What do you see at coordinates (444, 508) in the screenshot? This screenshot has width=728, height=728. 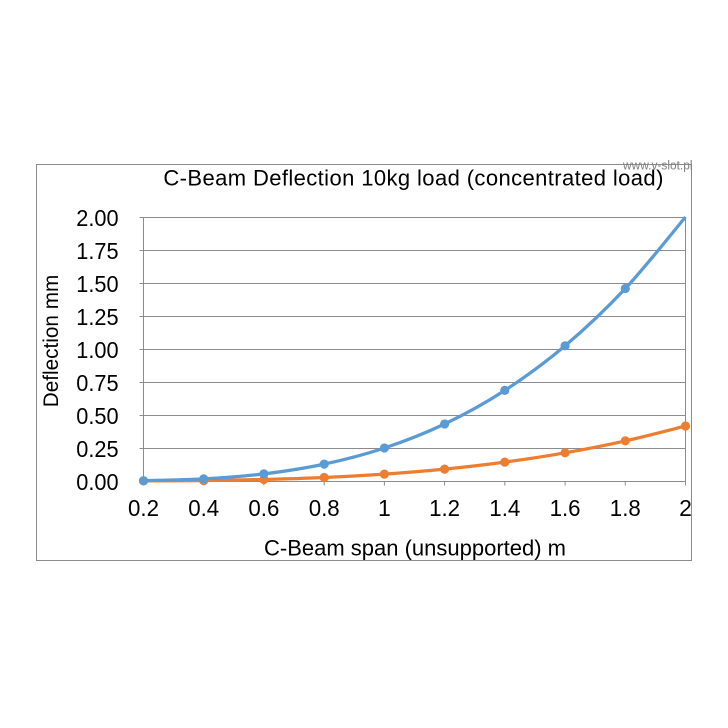 I see `svg-text: 1.2` at bounding box center [444, 508].